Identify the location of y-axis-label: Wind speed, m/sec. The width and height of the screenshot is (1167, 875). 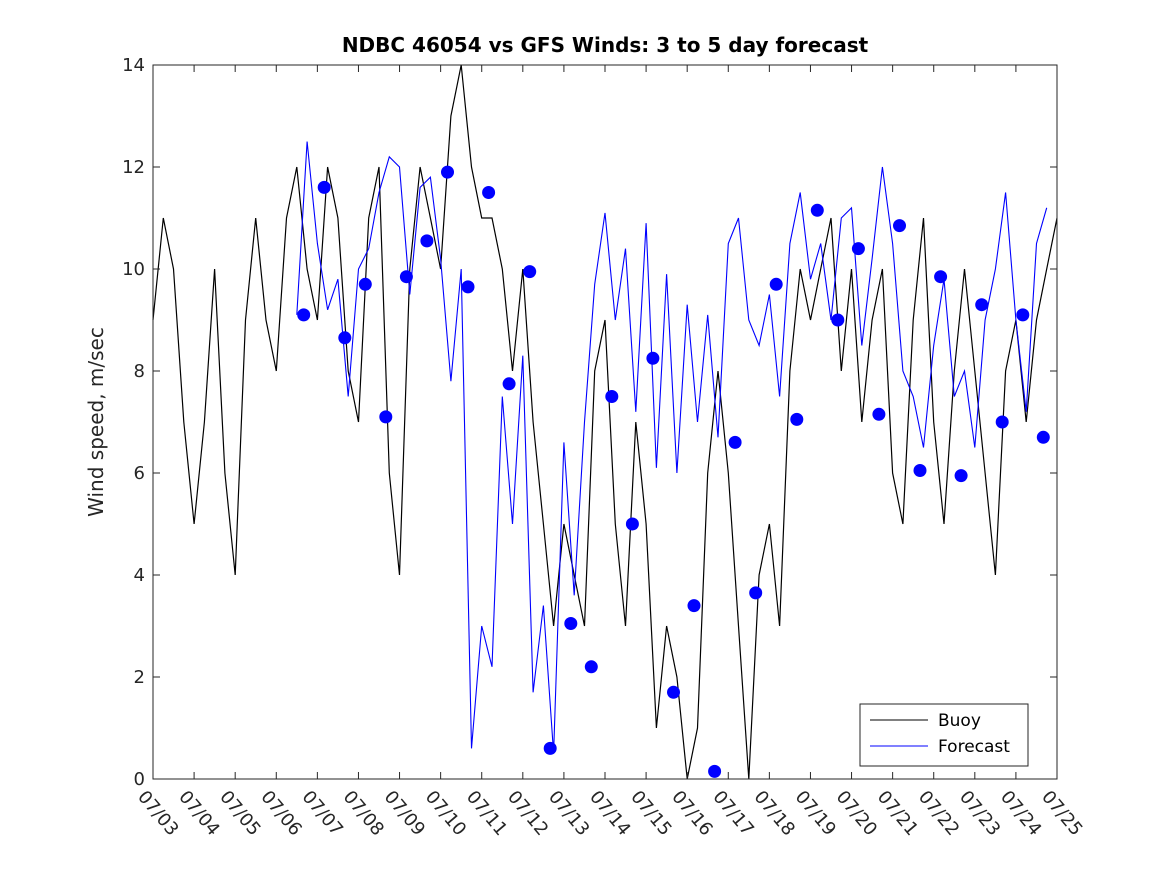
(96, 422).